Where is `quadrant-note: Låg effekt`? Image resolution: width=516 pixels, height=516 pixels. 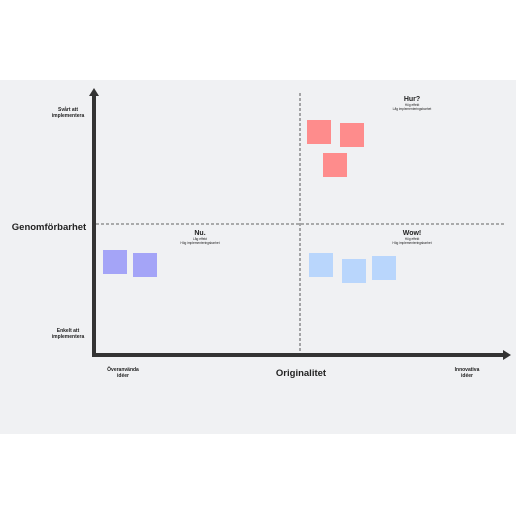 quadrant-note: Låg effekt is located at coordinates (200, 239).